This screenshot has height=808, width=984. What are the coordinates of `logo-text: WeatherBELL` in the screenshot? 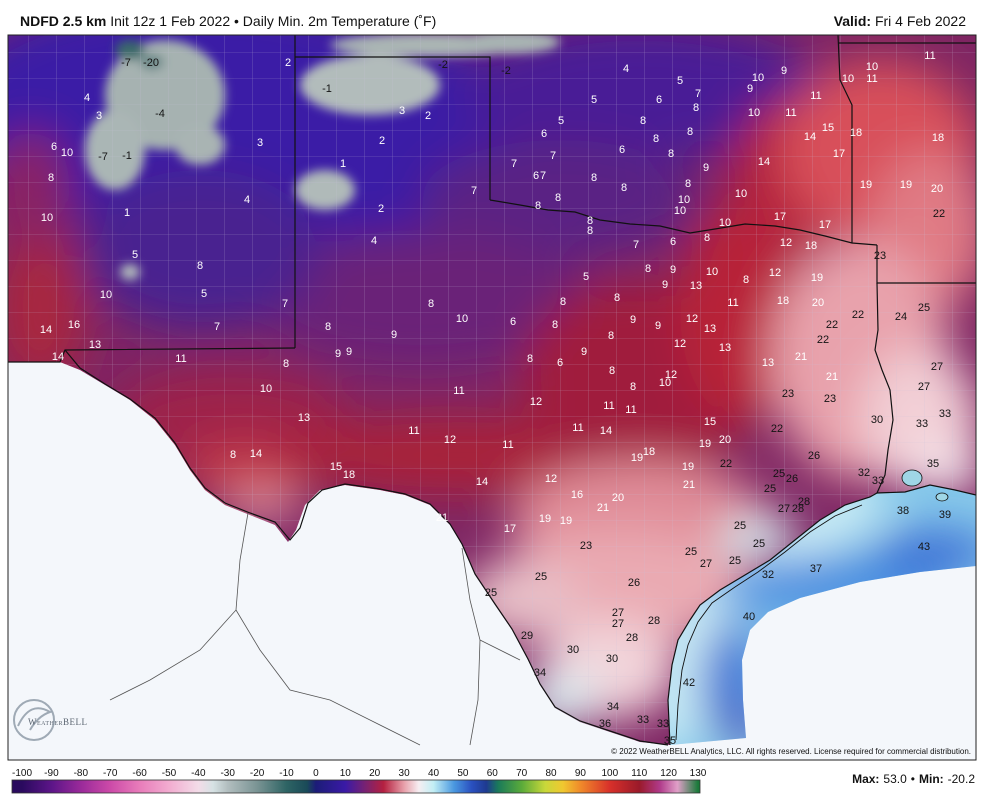 It's located at (58, 722).